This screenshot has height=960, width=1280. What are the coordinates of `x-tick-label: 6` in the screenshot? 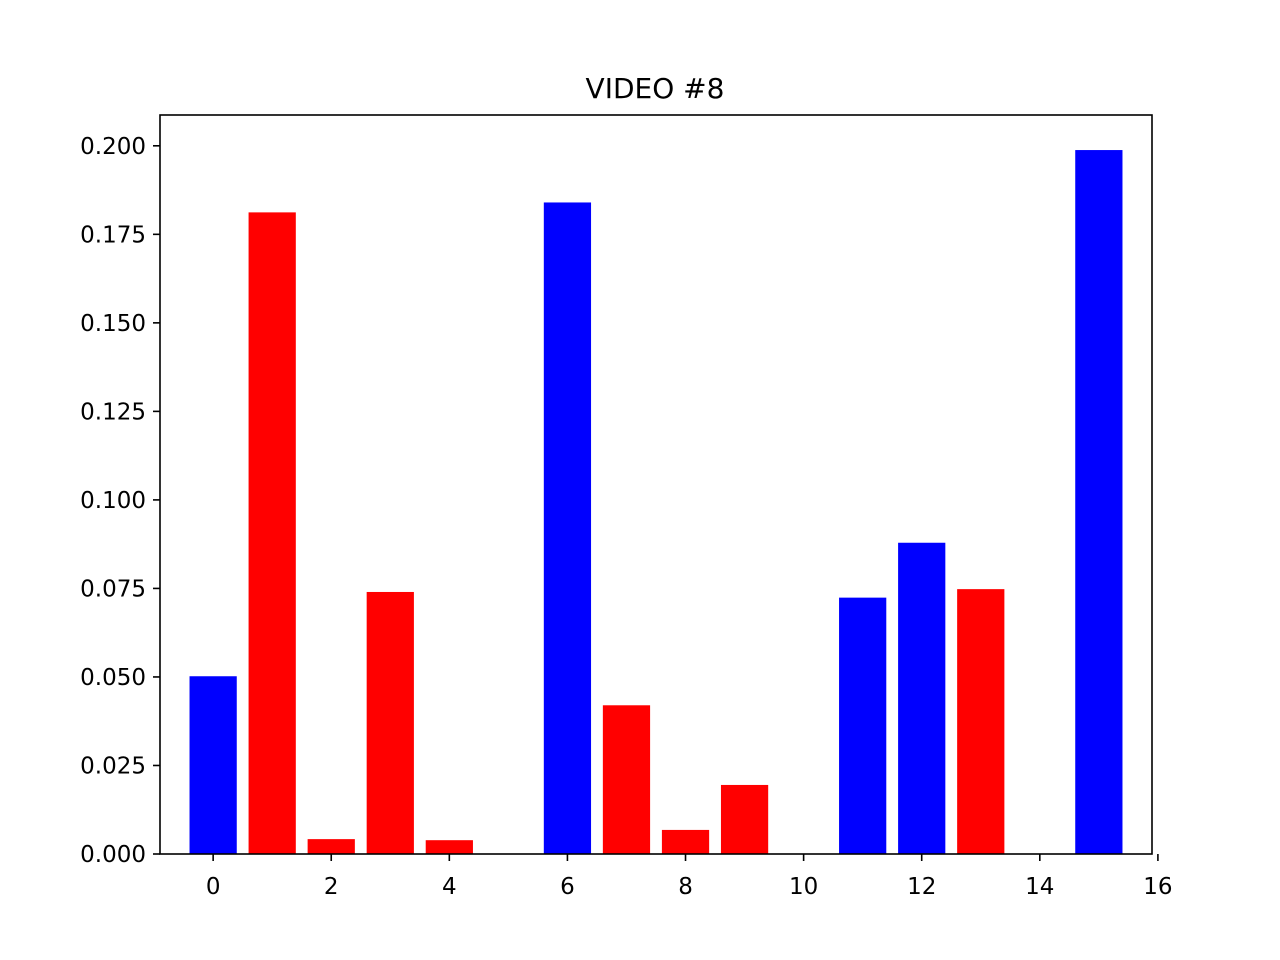 It's located at (567, 887).